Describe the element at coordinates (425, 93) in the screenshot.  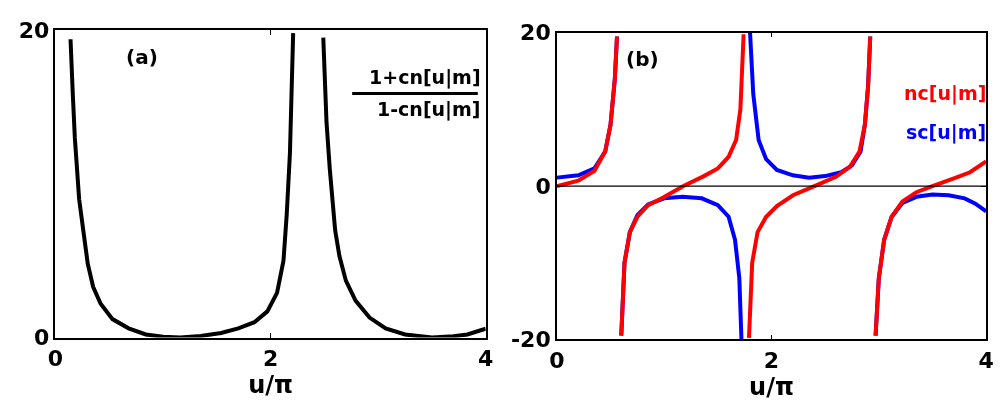
I see `text: 1+cn[u|m] 1-cn[u|m]` at that location.